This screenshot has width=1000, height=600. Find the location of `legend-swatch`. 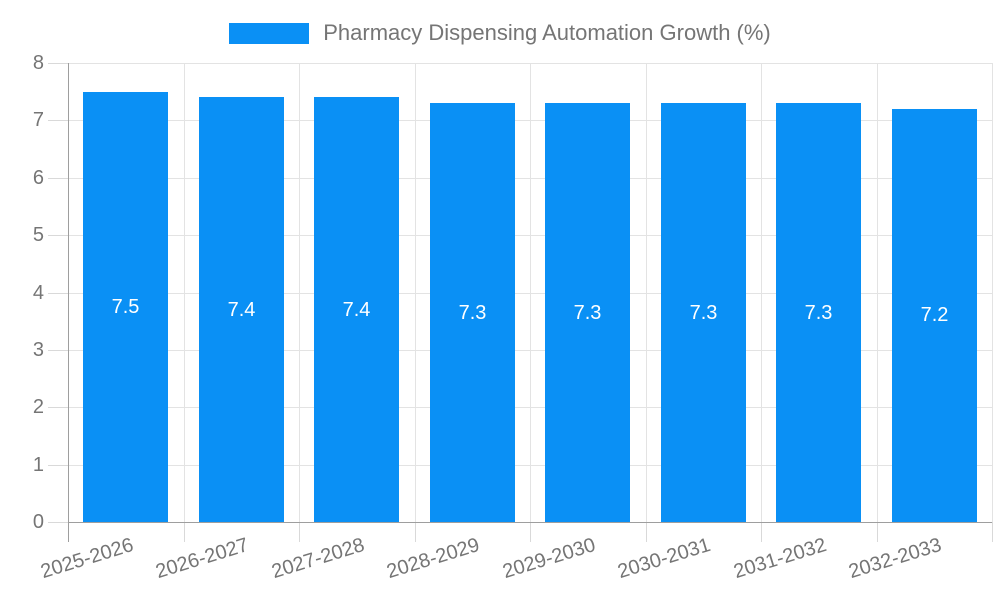

legend-swatch is located at coordinates (269, 33).